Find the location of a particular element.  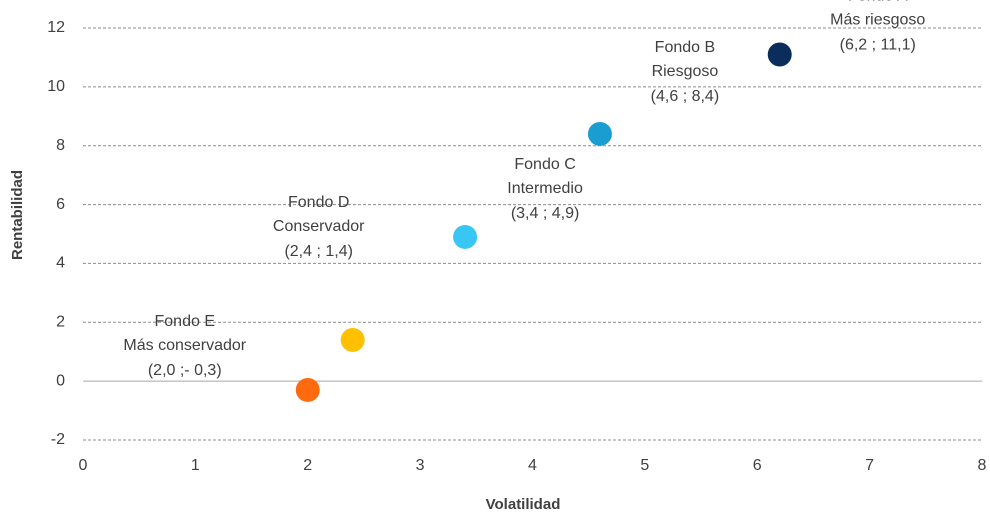

point-name: Fondo C is located at coordinates (544, 164).